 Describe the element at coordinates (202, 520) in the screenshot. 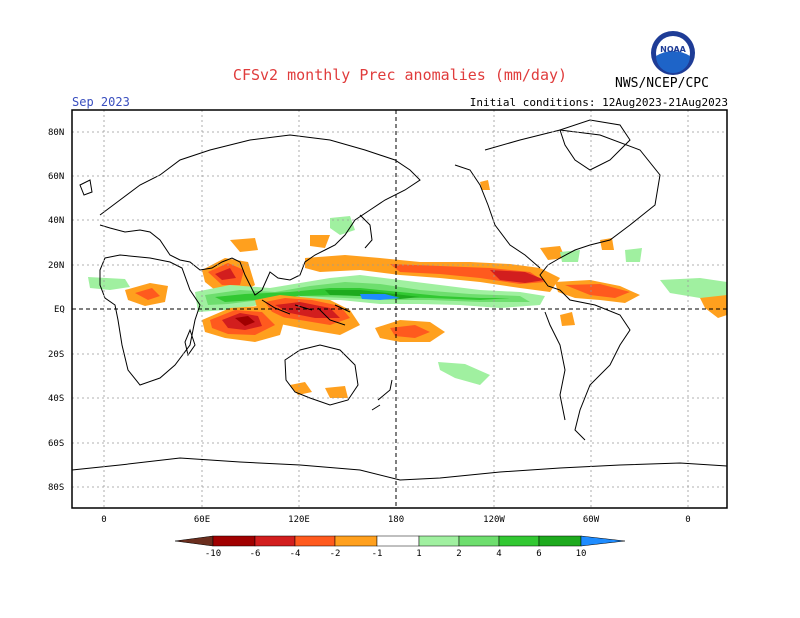

I see `lon-label: 60E` at that location.